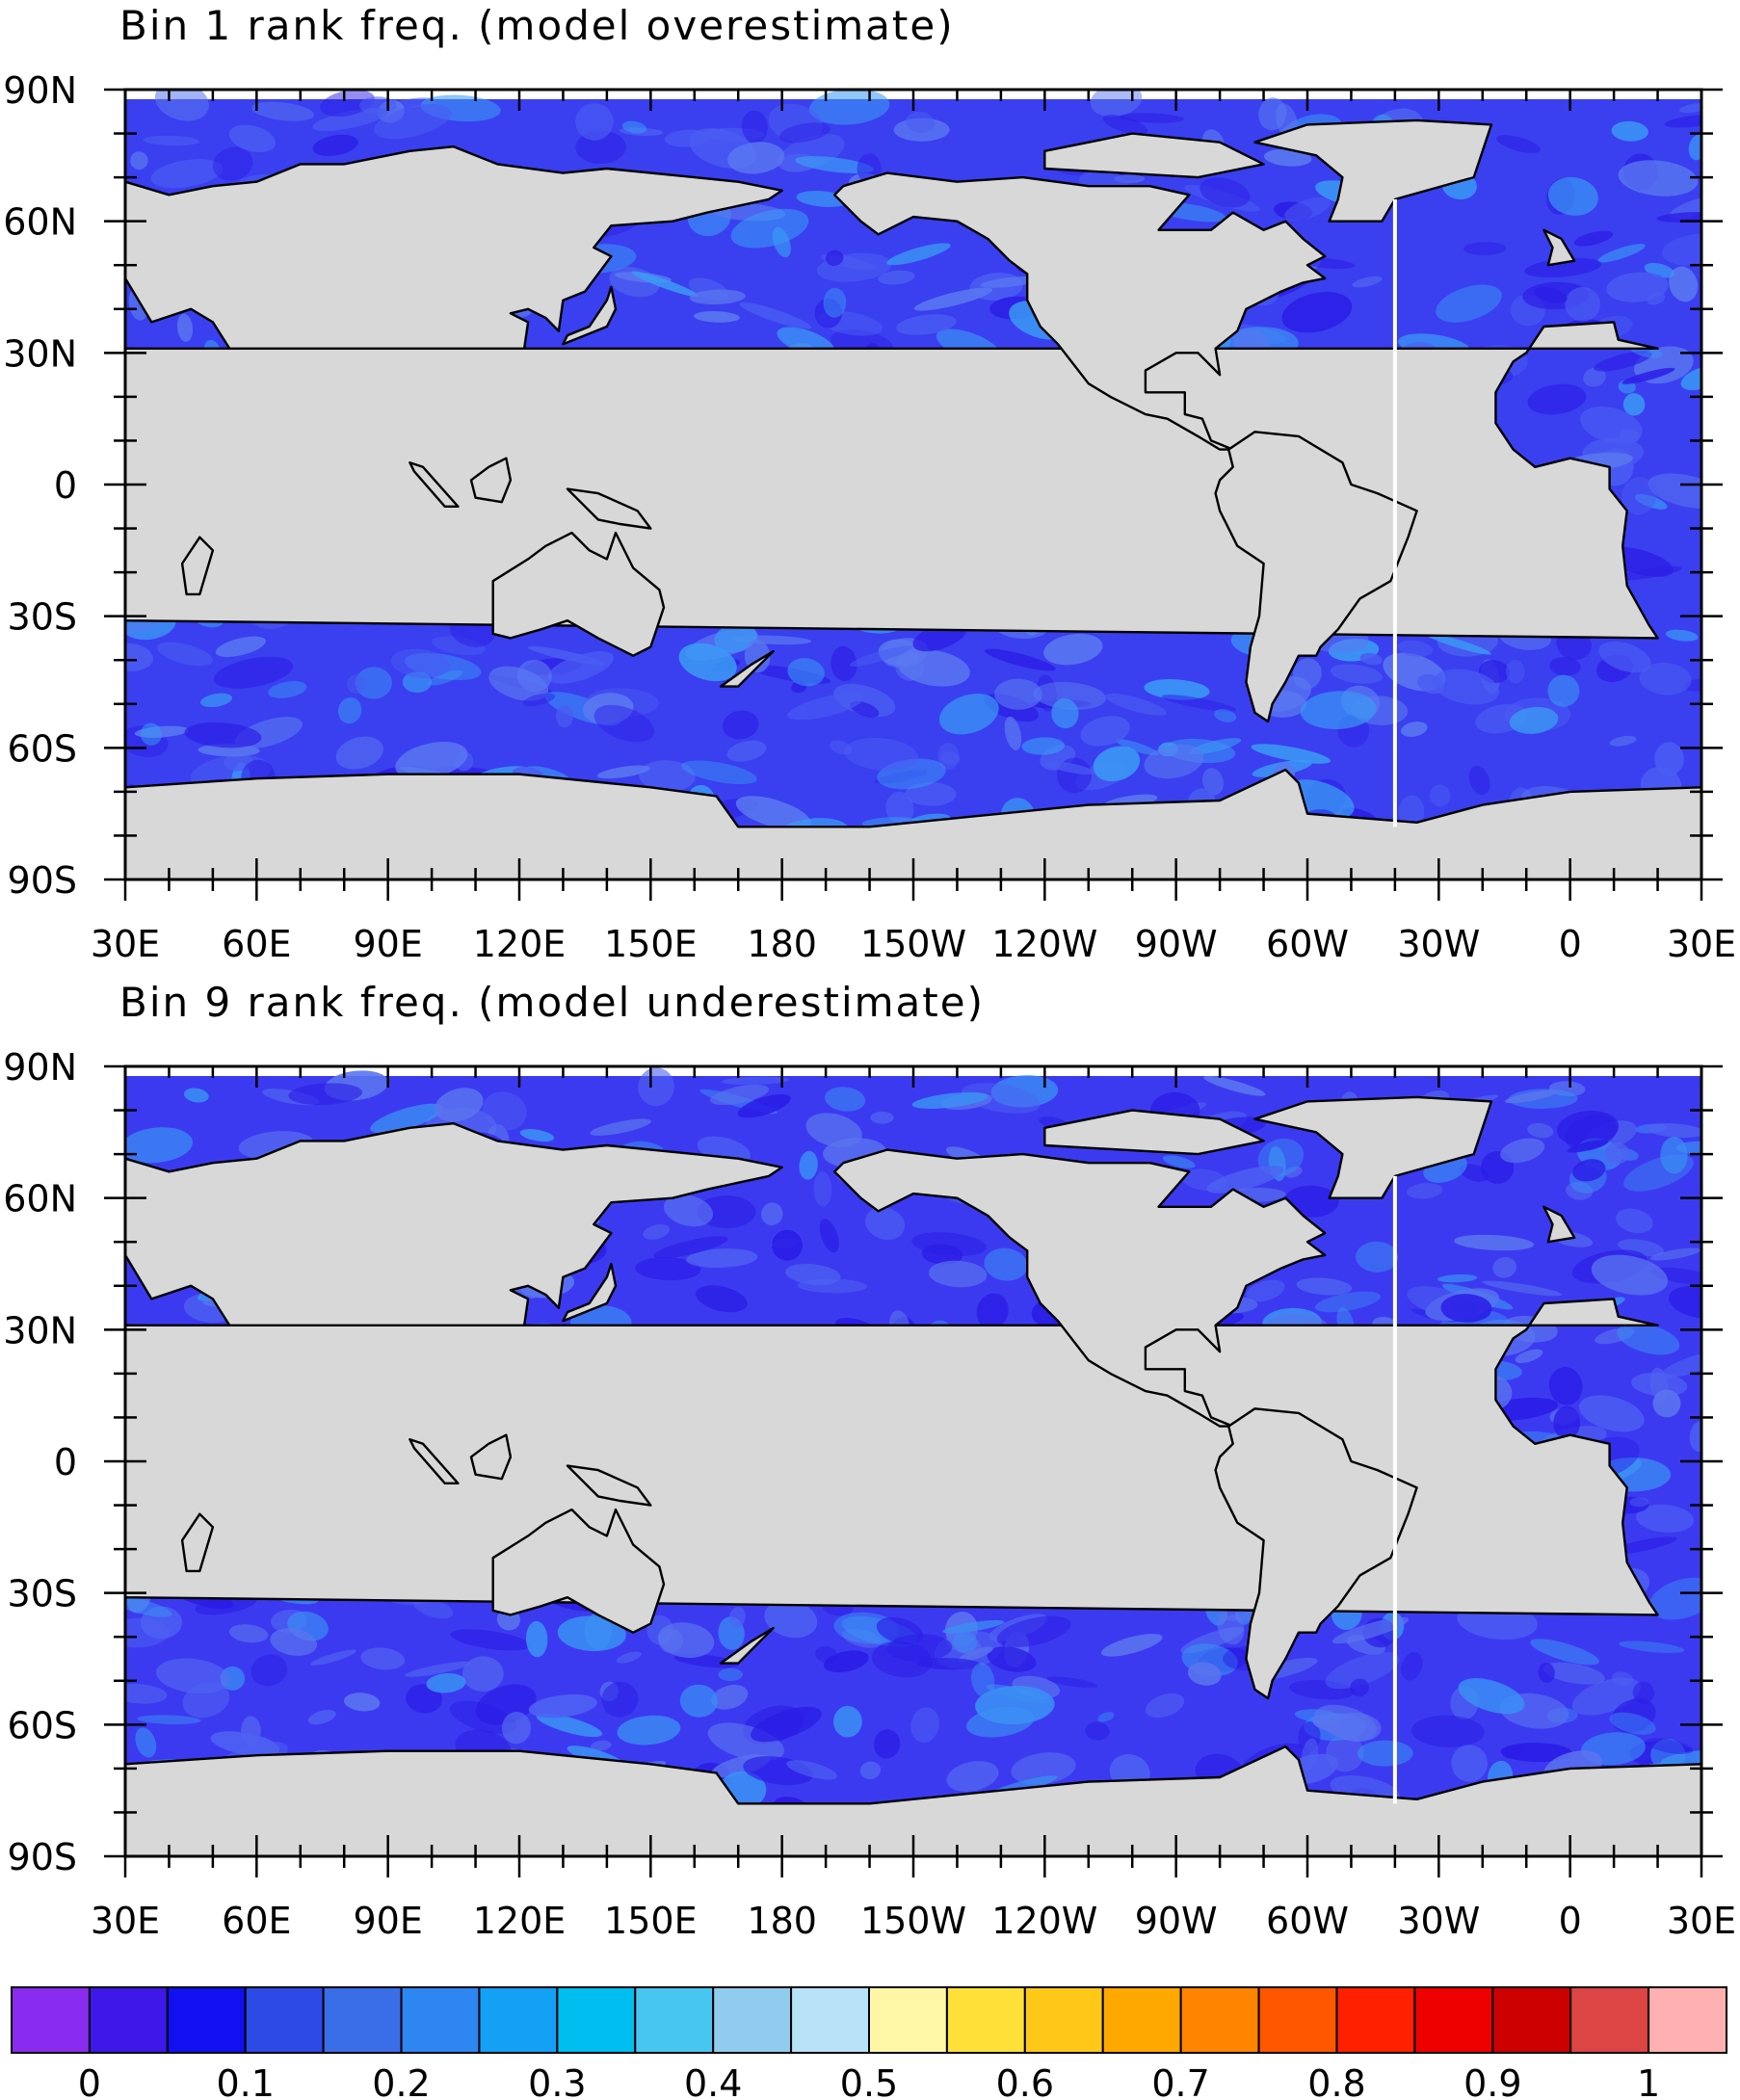 The width and height of the screenshot is (1740, 2100). I want to click on colorbar-label: 0.9, so click(1492, 2081).